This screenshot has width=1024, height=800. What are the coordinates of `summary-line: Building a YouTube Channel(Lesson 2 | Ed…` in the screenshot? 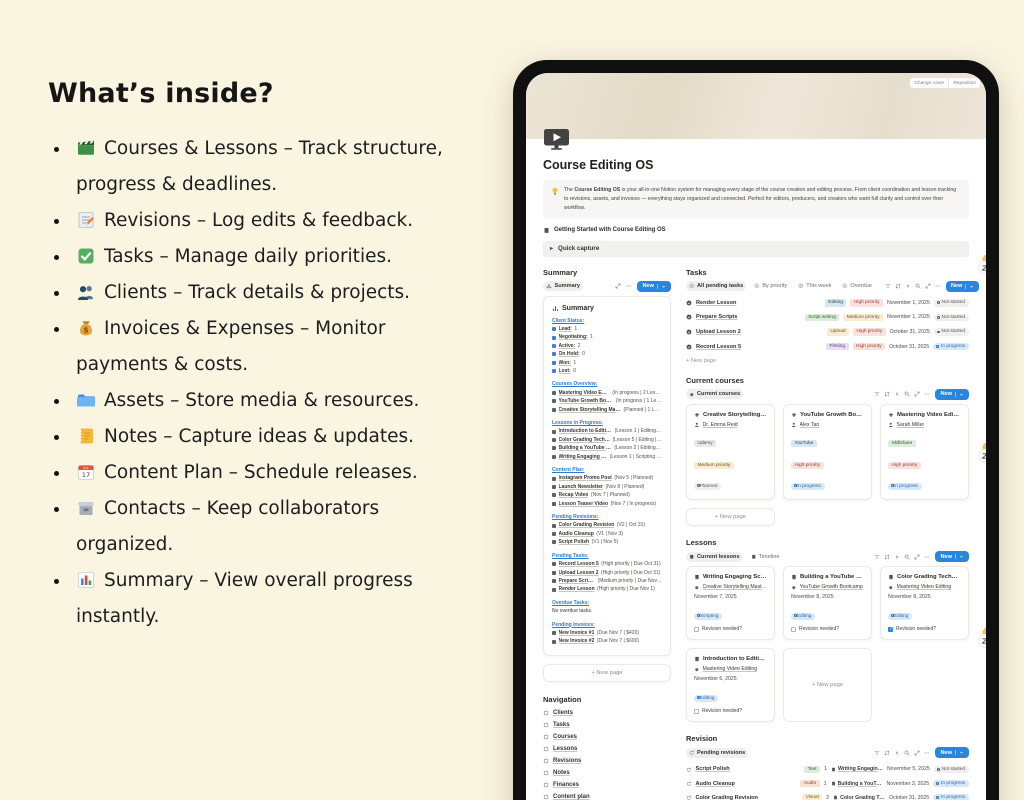 It's located at (607, 448).